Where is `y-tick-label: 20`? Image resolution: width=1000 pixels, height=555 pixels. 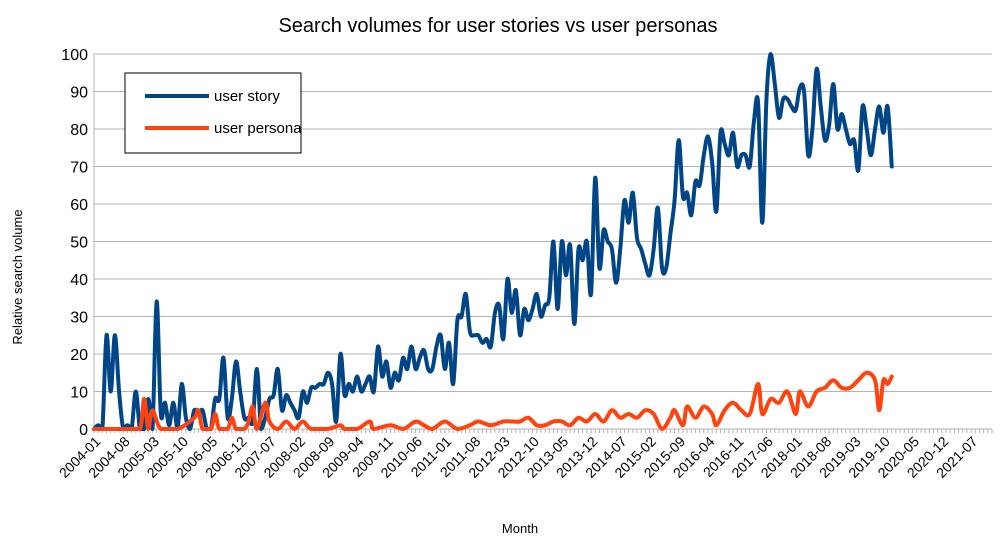
y-tick-label: 20 is located at coordinates (79, 355).